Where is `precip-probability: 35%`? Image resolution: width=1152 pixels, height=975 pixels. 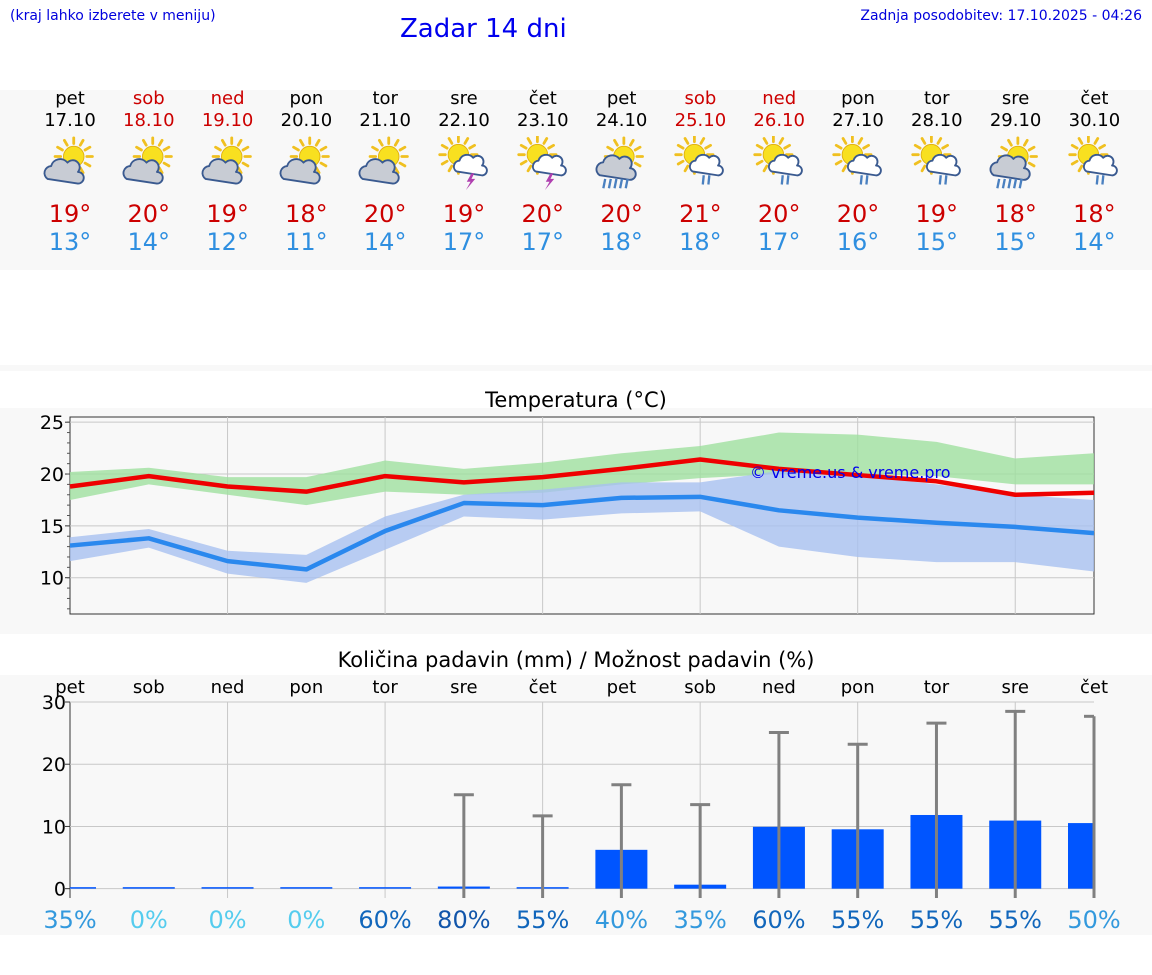 precip-probability: 35% is located at coordinates (69, 920).